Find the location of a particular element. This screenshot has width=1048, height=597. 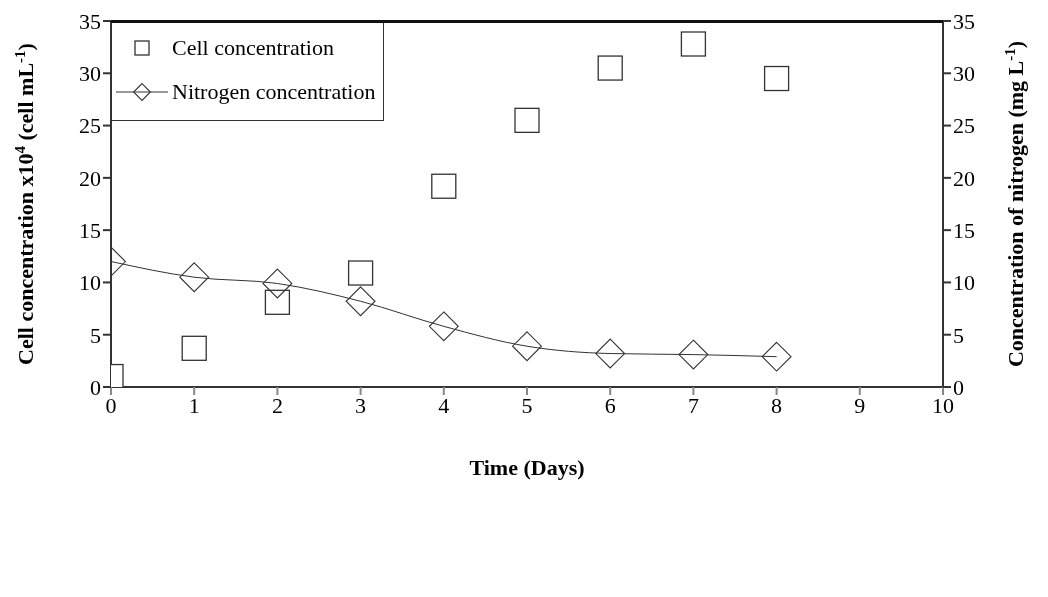

x-tick-label: 7 is located at coordinates (693, 405).